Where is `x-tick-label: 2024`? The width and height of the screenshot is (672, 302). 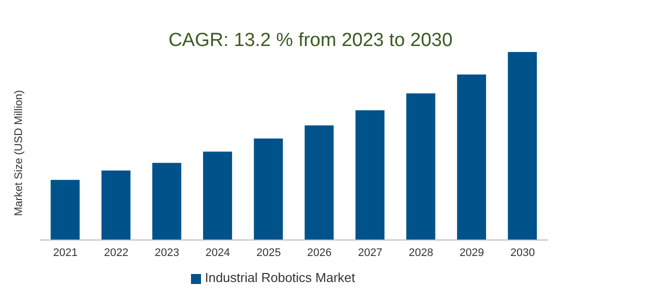
x-tick-label: 2024 is located at coordinates (218, 252).